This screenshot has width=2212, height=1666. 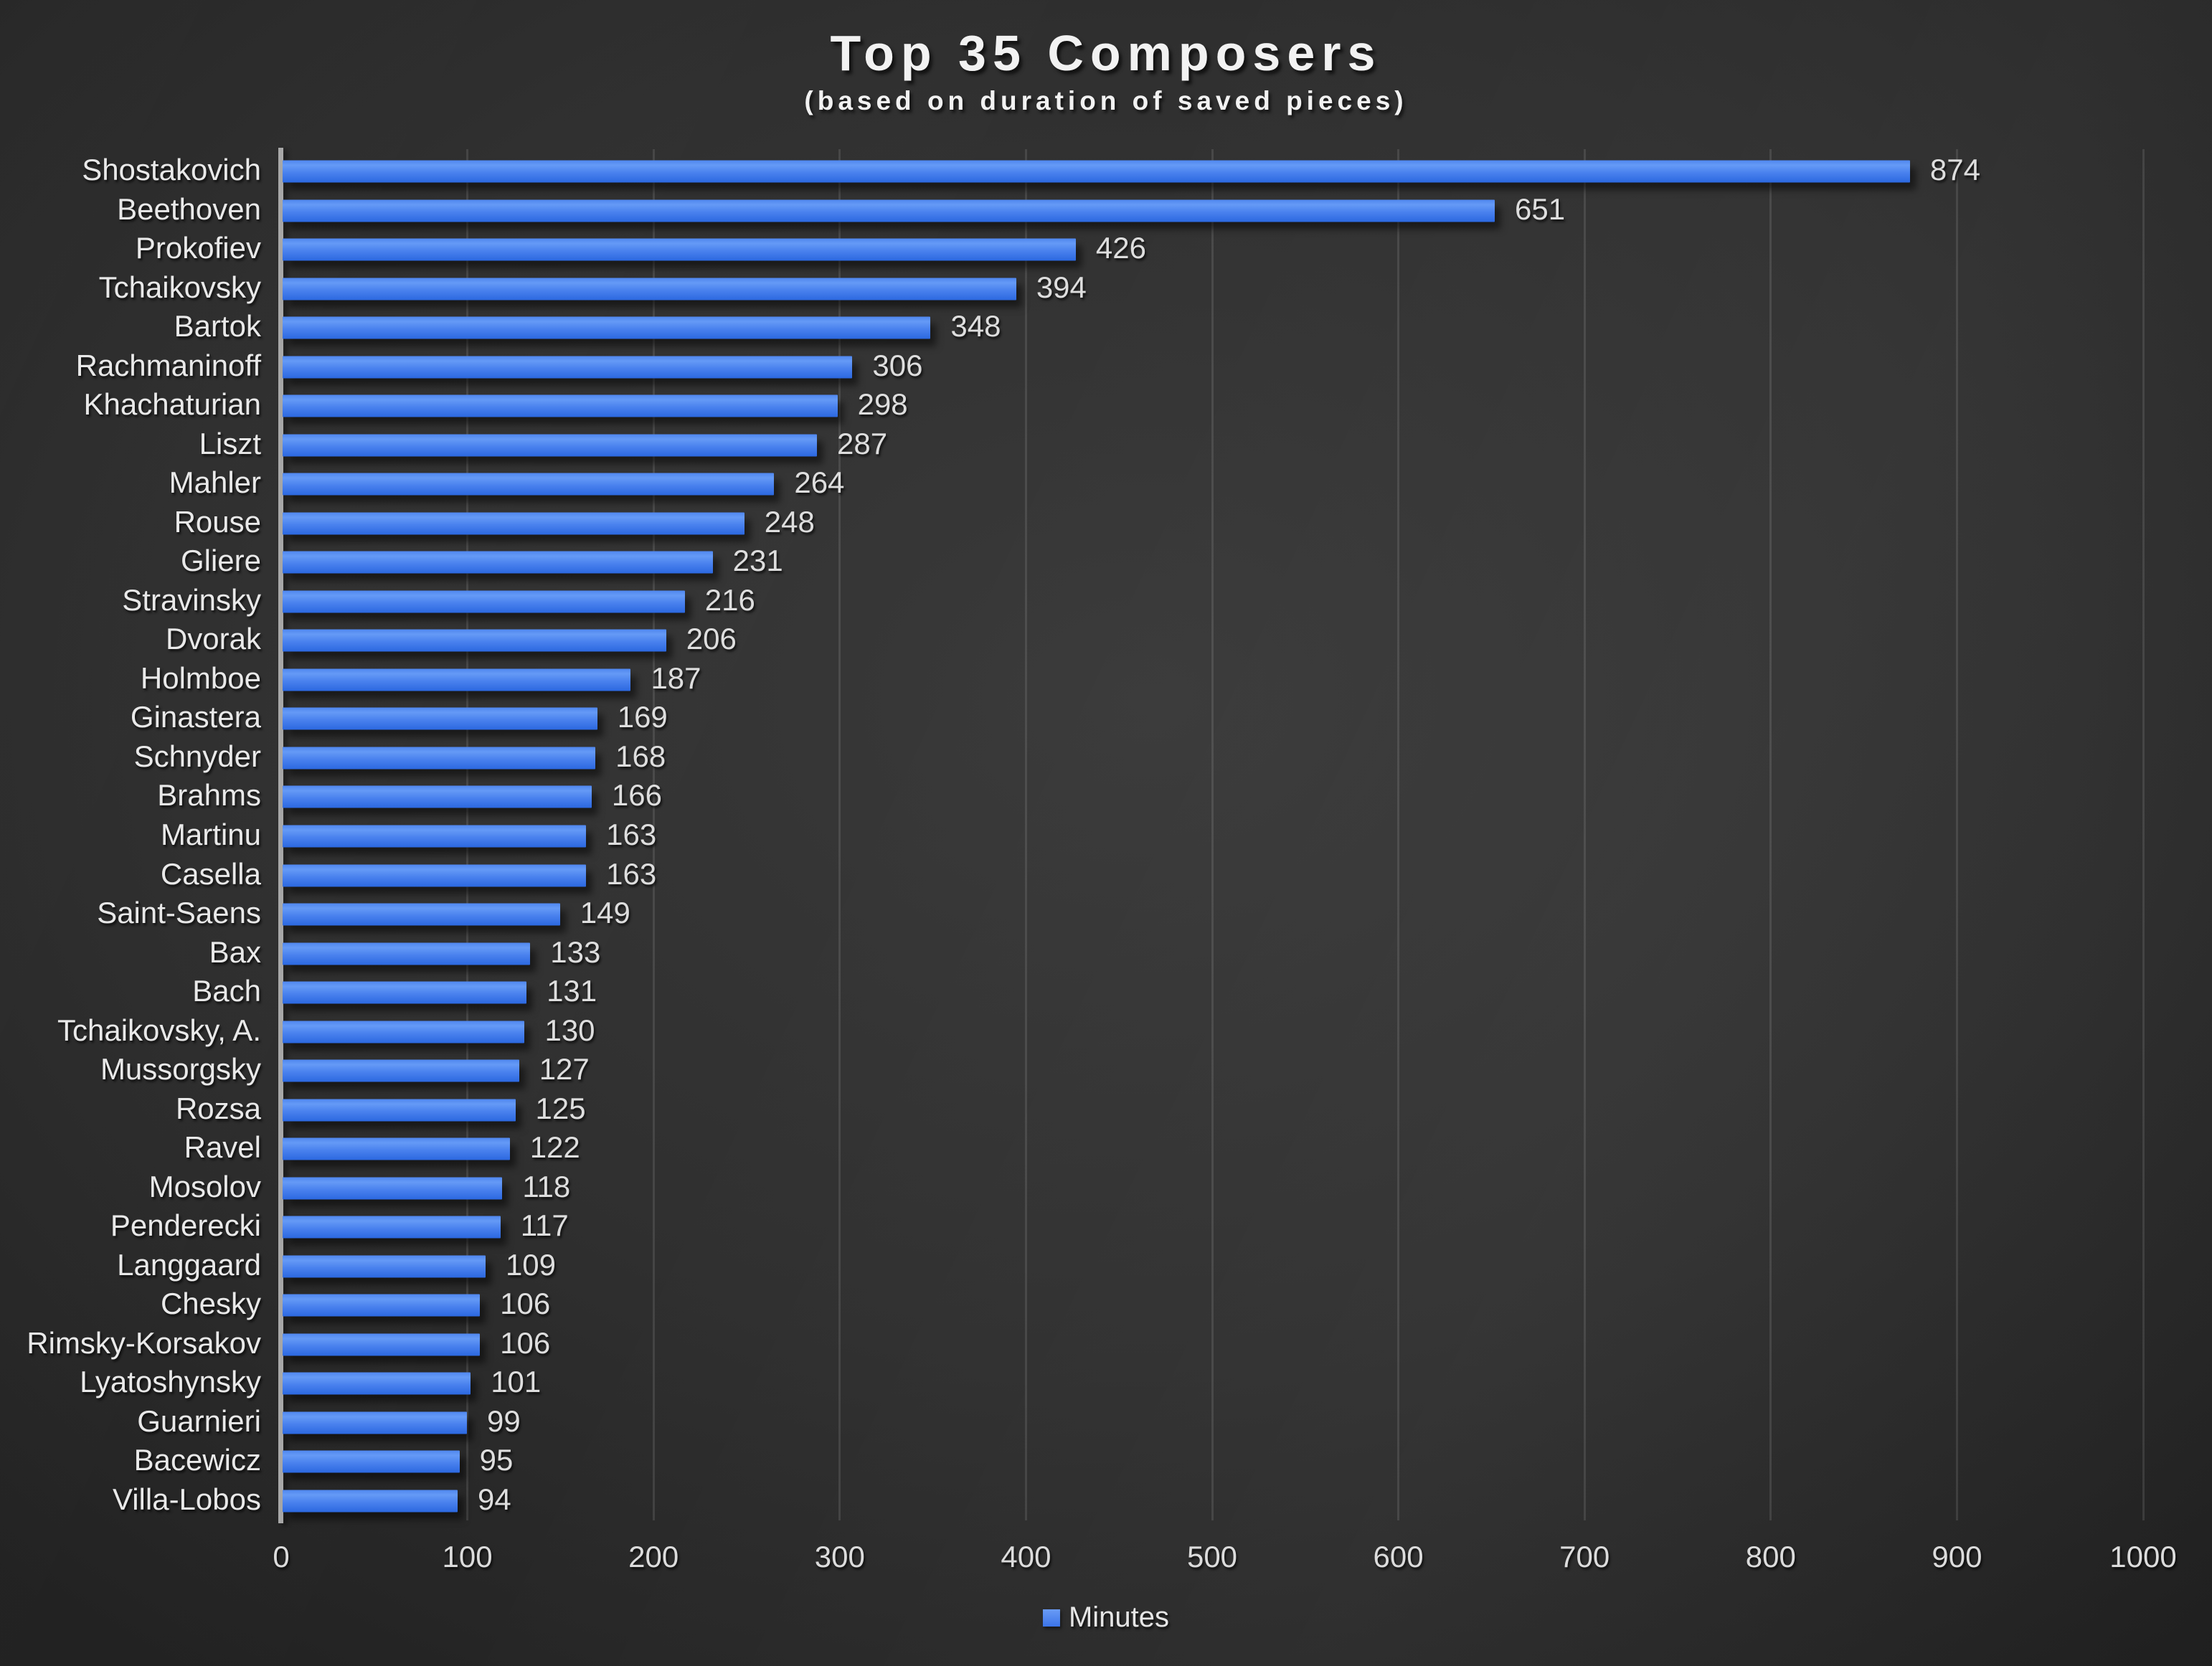 What do you see at coordinates (1156, 485) in the screenshot?
I see `bar-row: Mahler 264` at bounding box center [1156, 485].